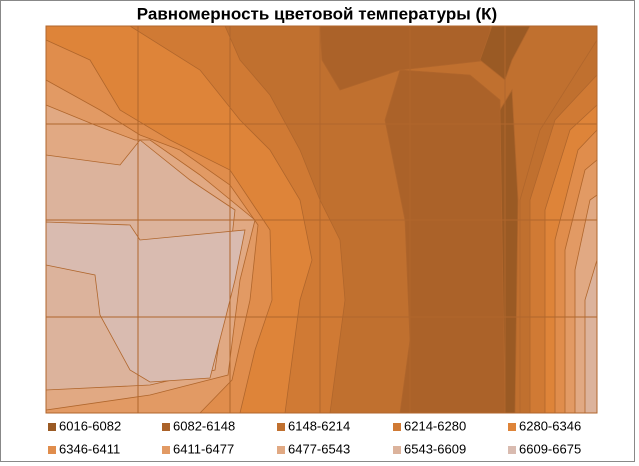 The image size is (639, 466). What do you see at coordinates (319, 448) in the screenshot?
I see `legend-label: 6477-6543` at bounding box center [319, 448].